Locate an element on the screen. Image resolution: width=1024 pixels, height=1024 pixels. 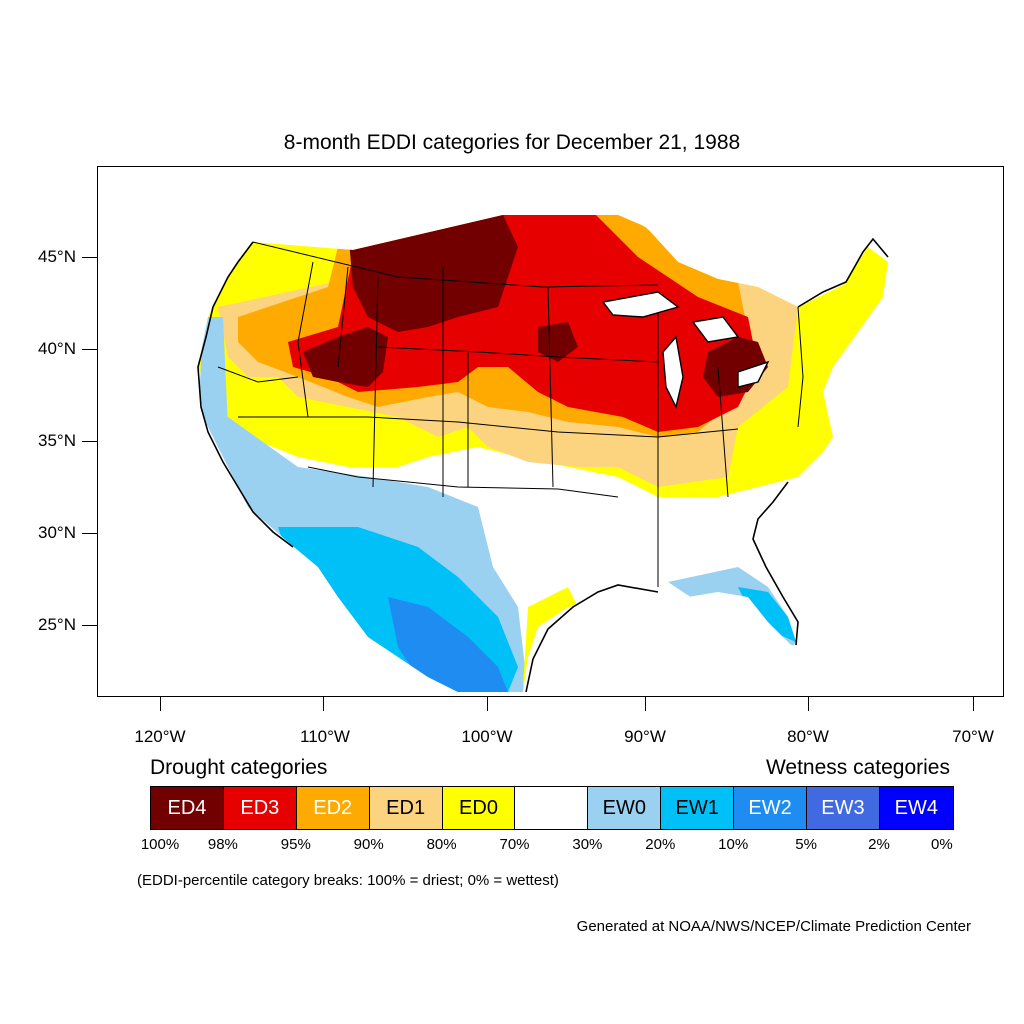
break-label: 5% is located at coordinates (806, 844).